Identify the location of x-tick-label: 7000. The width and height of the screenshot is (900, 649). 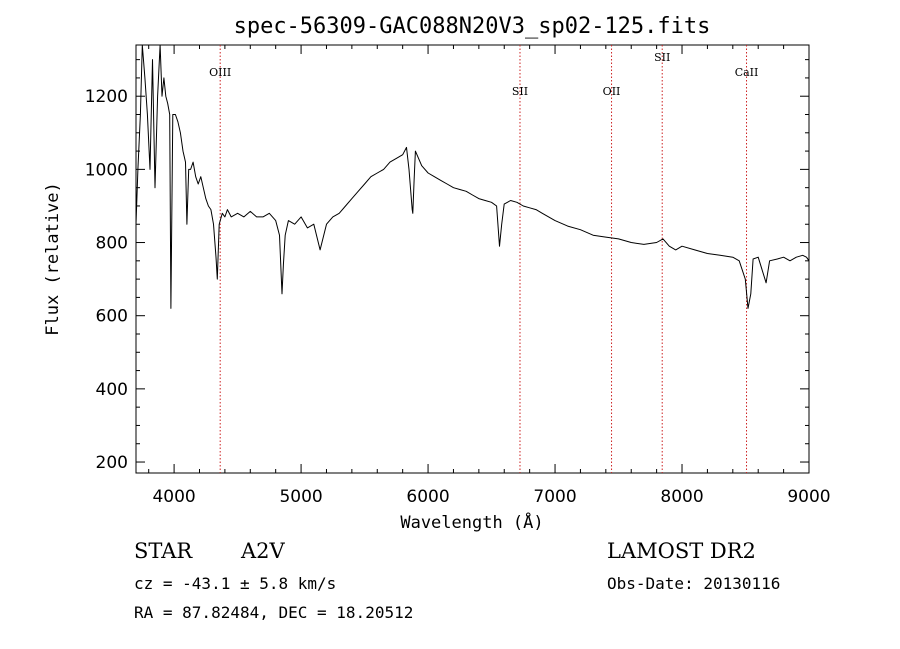
(554, 497).